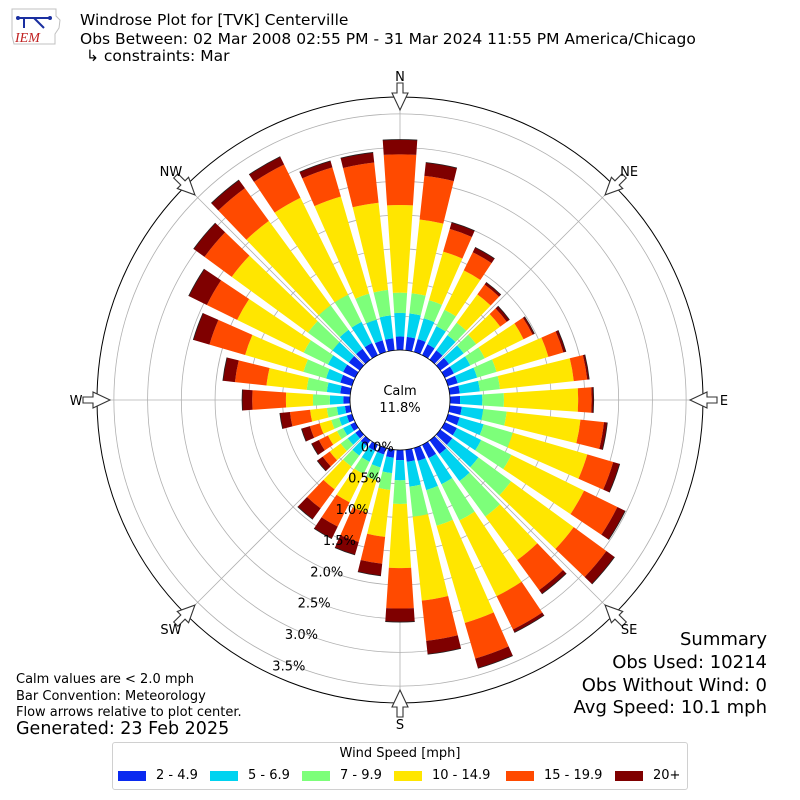 The width and height of the screenshot is (800, 800). Describe the element at coordinates (301, 635) in the screenshot. I see `radial-tick-label: 3.0%` at that location.